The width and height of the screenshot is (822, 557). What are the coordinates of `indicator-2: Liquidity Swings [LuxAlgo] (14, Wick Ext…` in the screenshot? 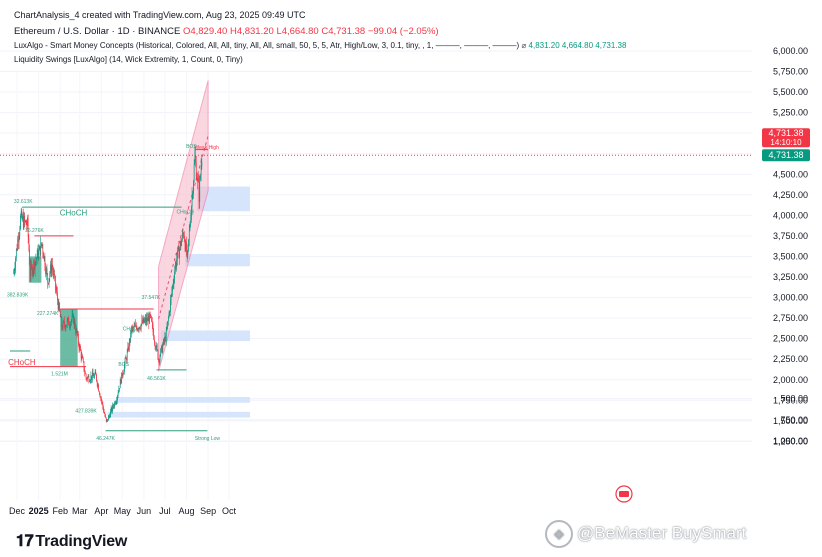 It's located at (128, 59).